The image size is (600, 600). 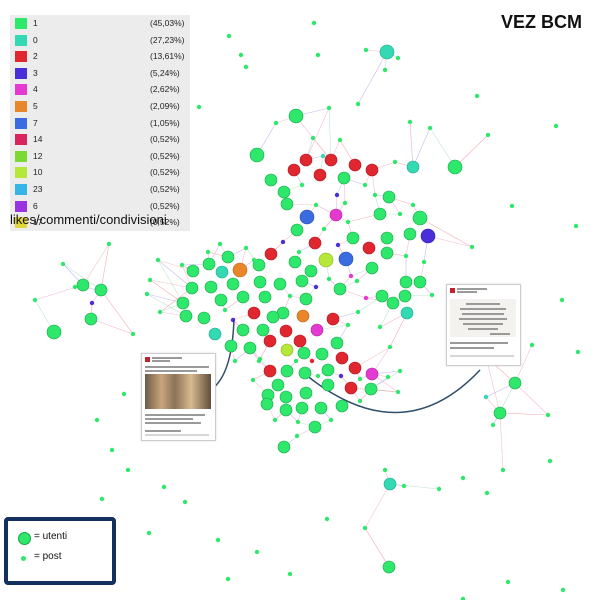 What do you see at coordinates (165, 122) in the screenshot?
I see `legend-percentage: (1,05%)` at bounding box center [165, 122].